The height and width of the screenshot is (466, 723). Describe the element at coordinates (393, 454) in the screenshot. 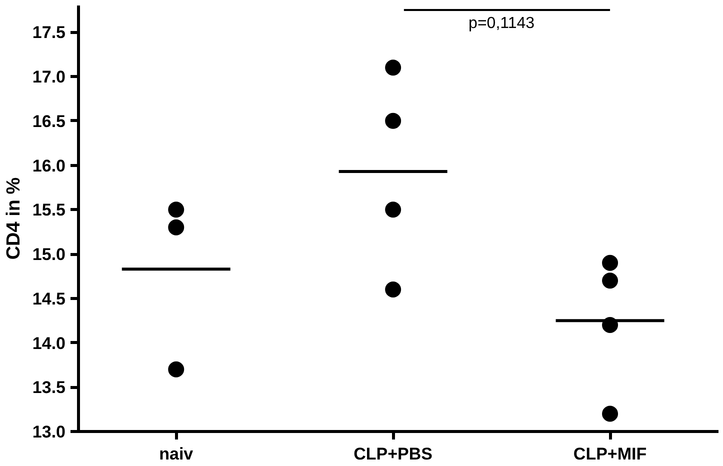

I see `x-tick-label: CLP+PBS` at that location.